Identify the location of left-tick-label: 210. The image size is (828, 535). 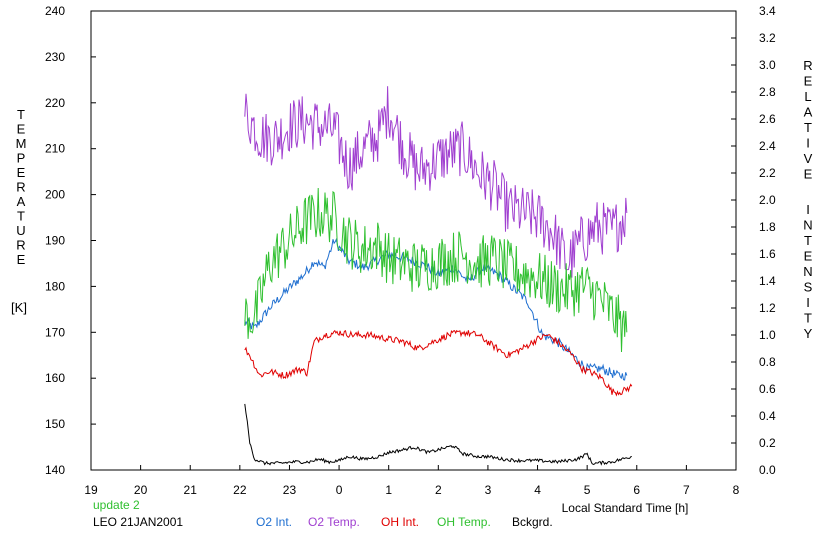
(55, 149).